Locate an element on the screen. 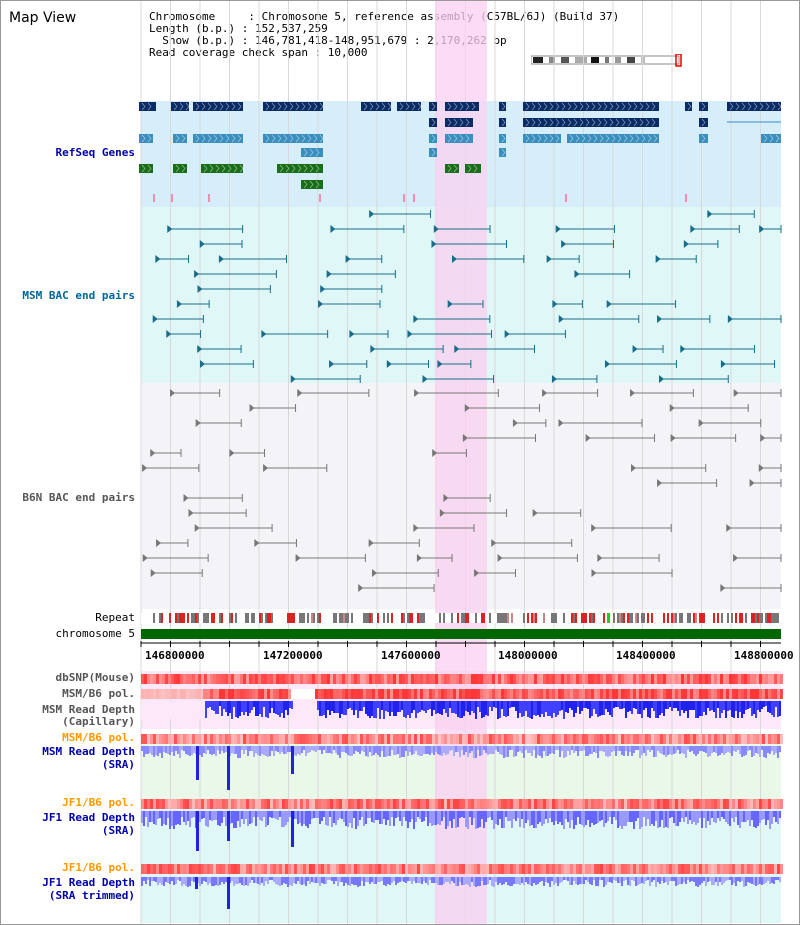 The height and width of the screenshot is (925, 800). highlight-region is located at coordinates (461, 462).